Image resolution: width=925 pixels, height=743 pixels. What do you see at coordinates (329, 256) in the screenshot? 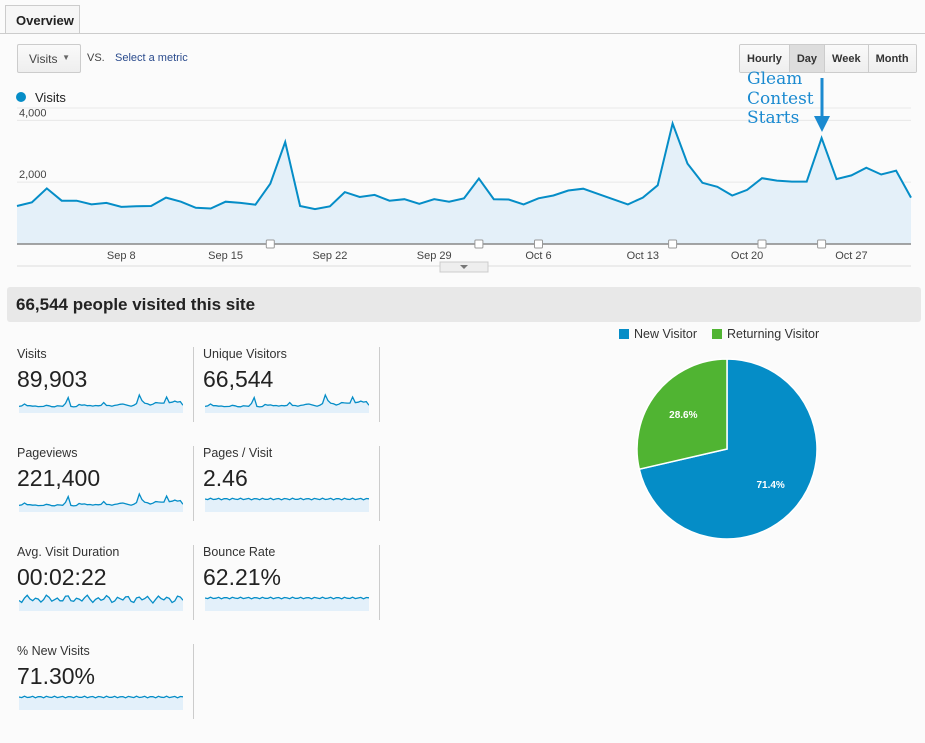
I see `x-tick-label: Sep 22` at bounding box center [329, 256].